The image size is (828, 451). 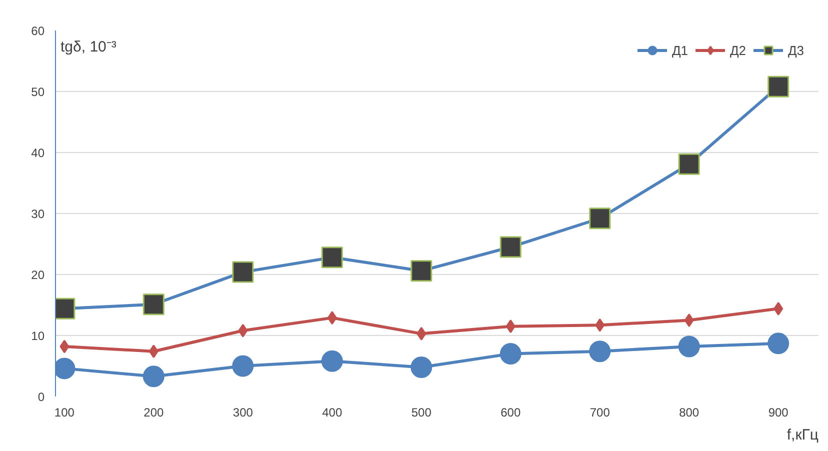 I want to click on y-tick-label: 50, so click(x=38, y=92).